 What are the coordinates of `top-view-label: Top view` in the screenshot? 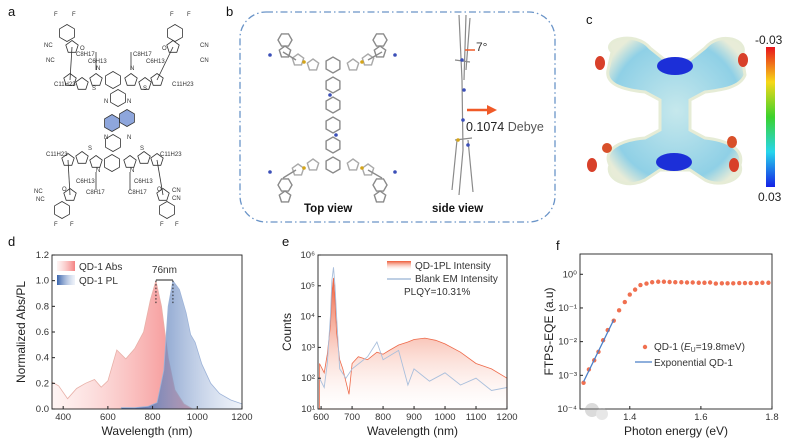 It's located at (328, 209).